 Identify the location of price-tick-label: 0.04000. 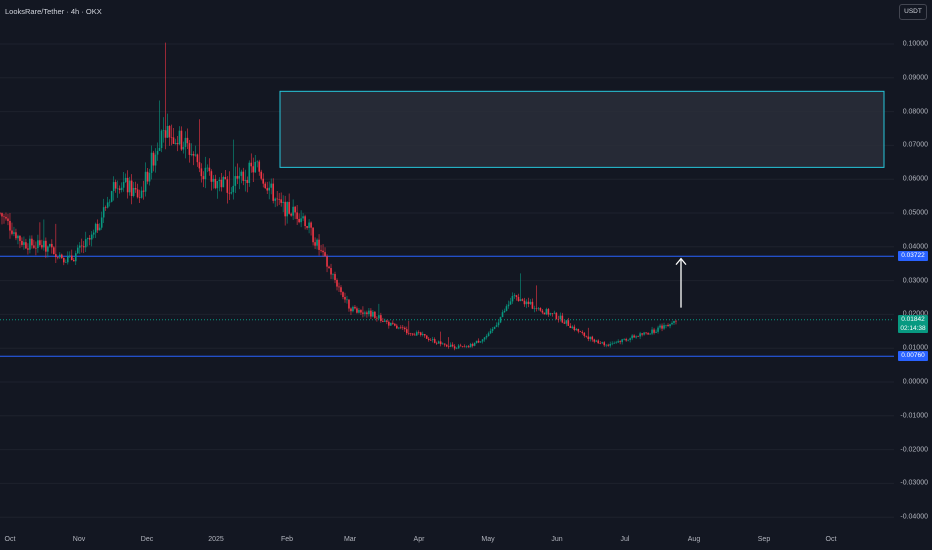
(915, 247).